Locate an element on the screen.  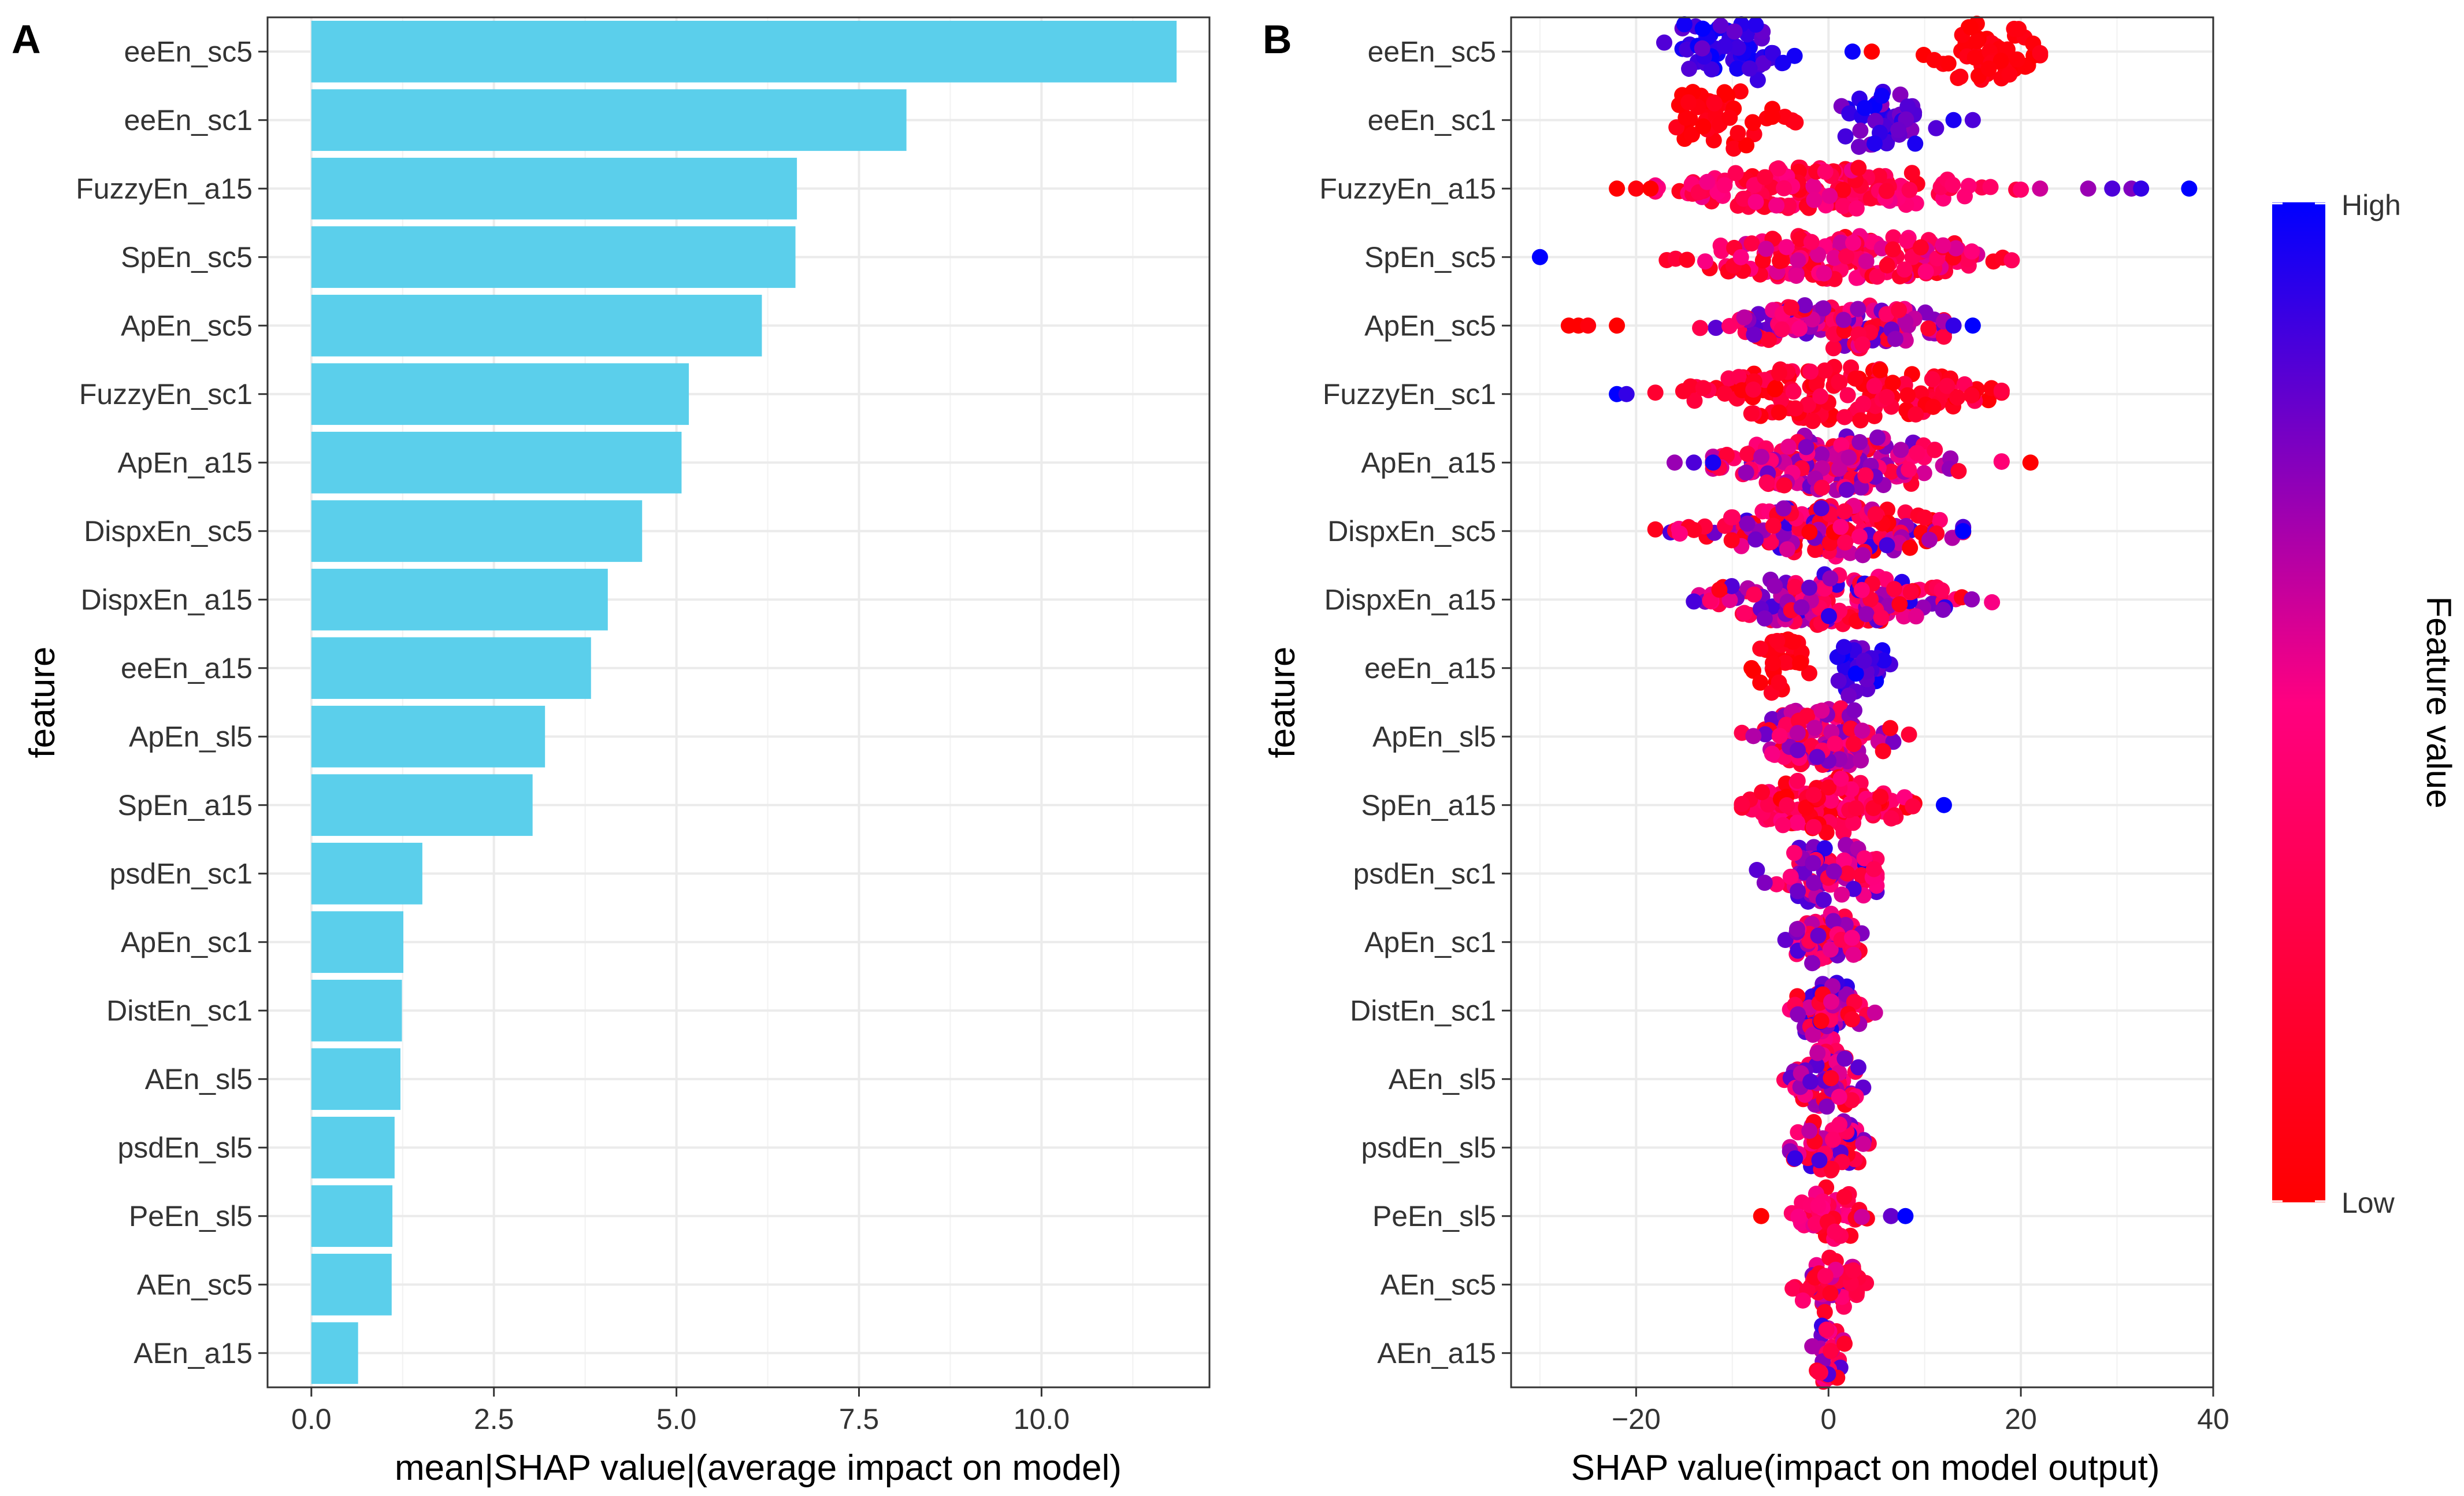
panel-b-x-tick-label: 20 is located at coordinates (2021, 1419).